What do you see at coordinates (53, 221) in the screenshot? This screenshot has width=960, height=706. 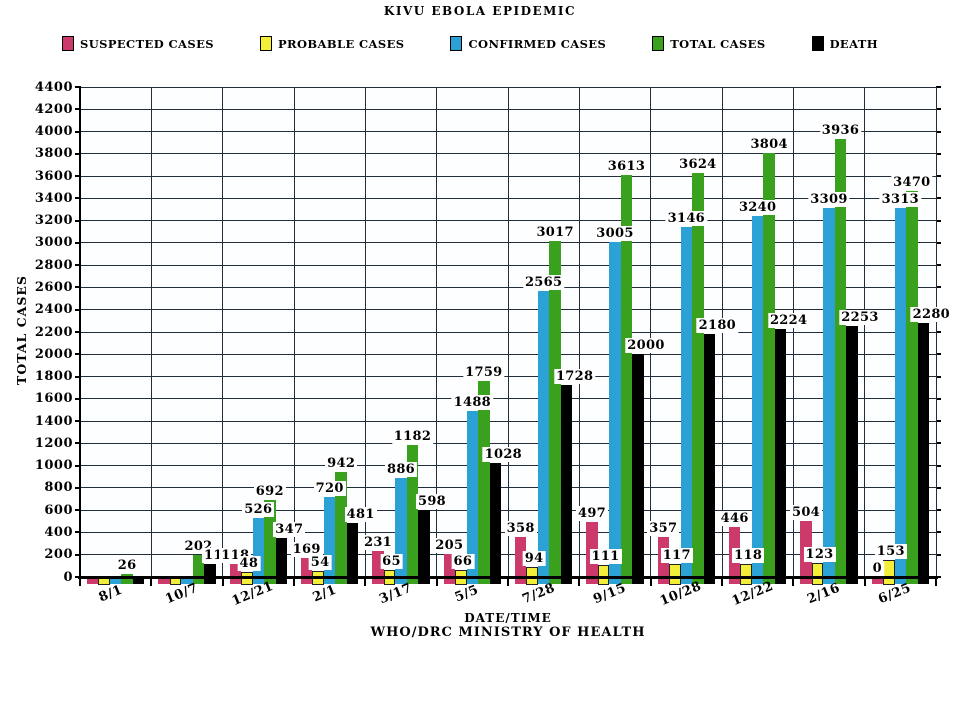 I see `y-tick-label: 3200` at bounding box center [53, 221].